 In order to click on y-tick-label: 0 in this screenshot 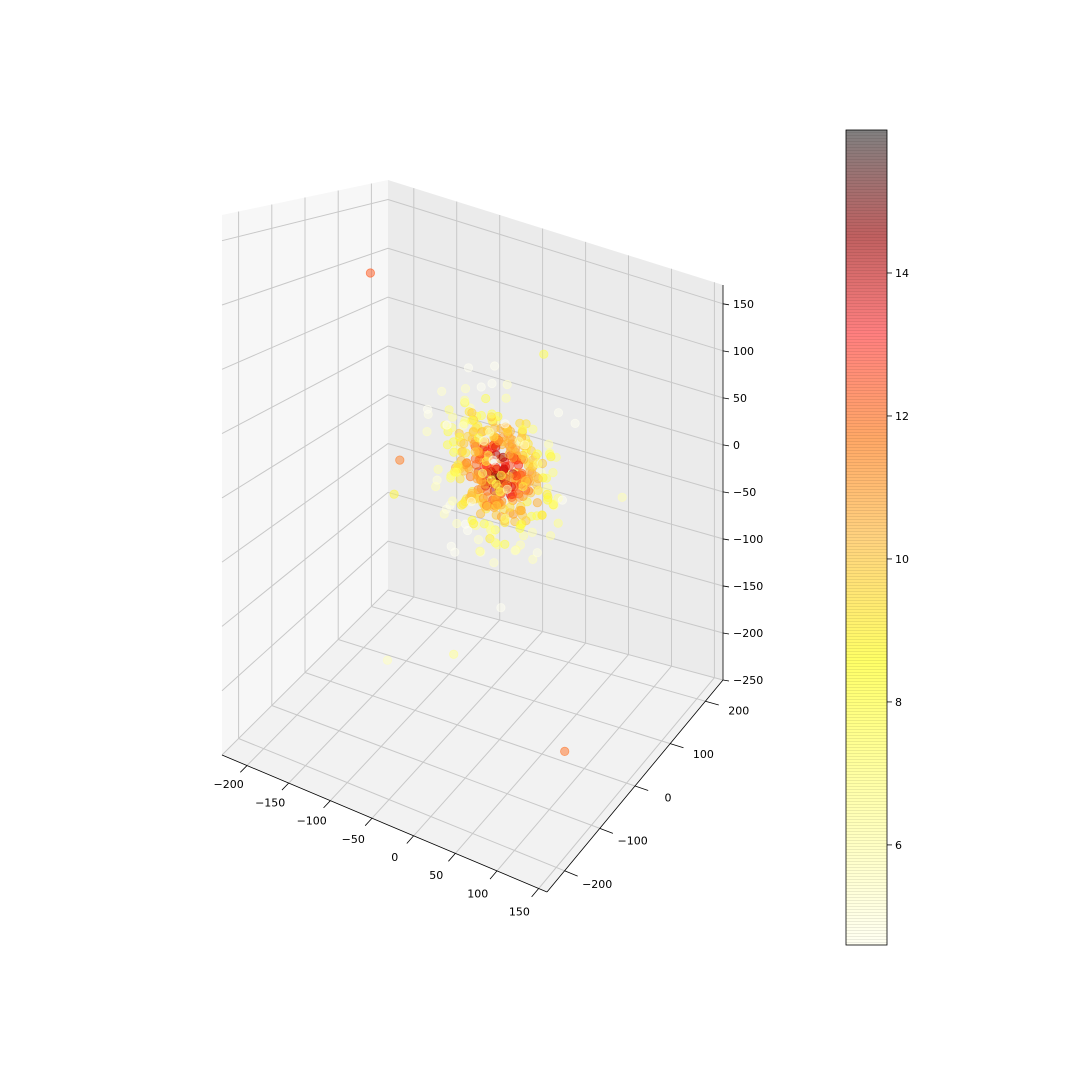, I will do `click(668, 797)`.